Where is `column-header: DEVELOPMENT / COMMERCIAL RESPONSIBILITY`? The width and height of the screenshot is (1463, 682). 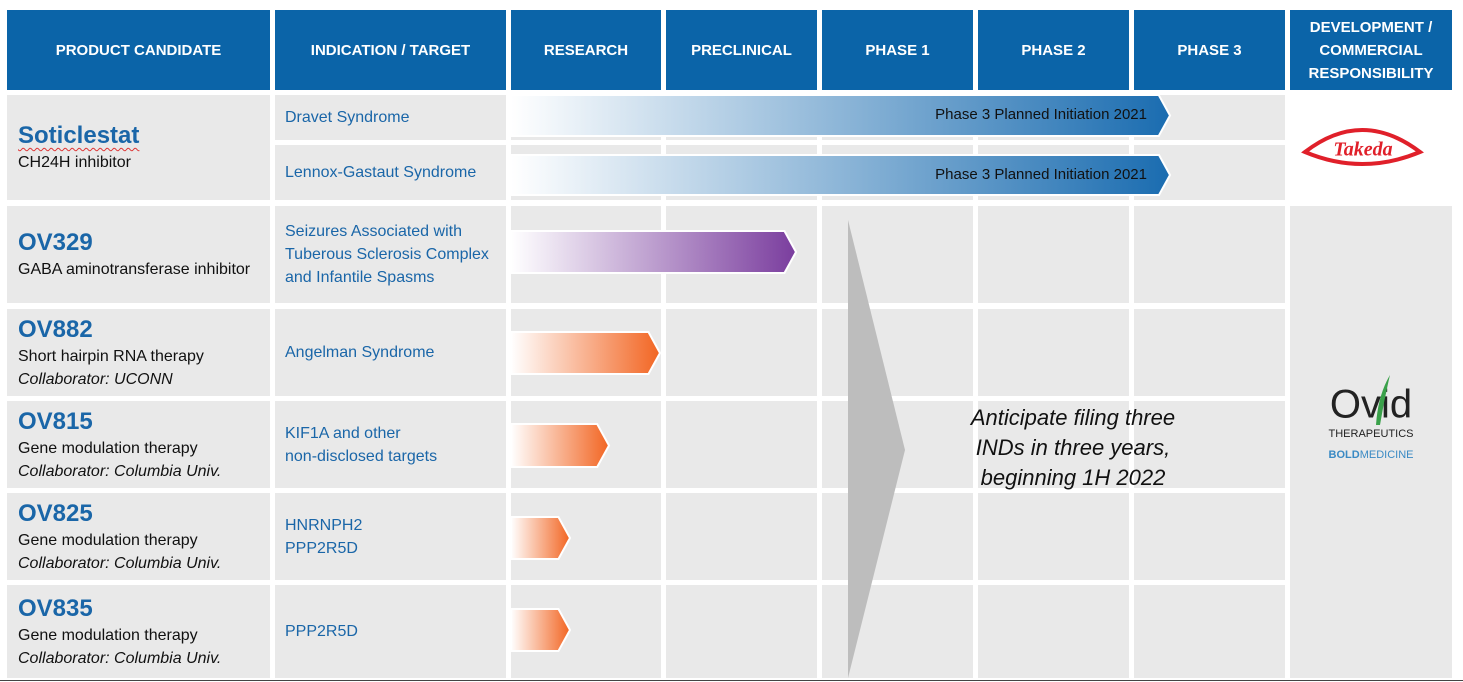 column-header: DEVELOPMENT / COMMERCIAL RESPONSIBILITY is located at coordinates (1371, 50).